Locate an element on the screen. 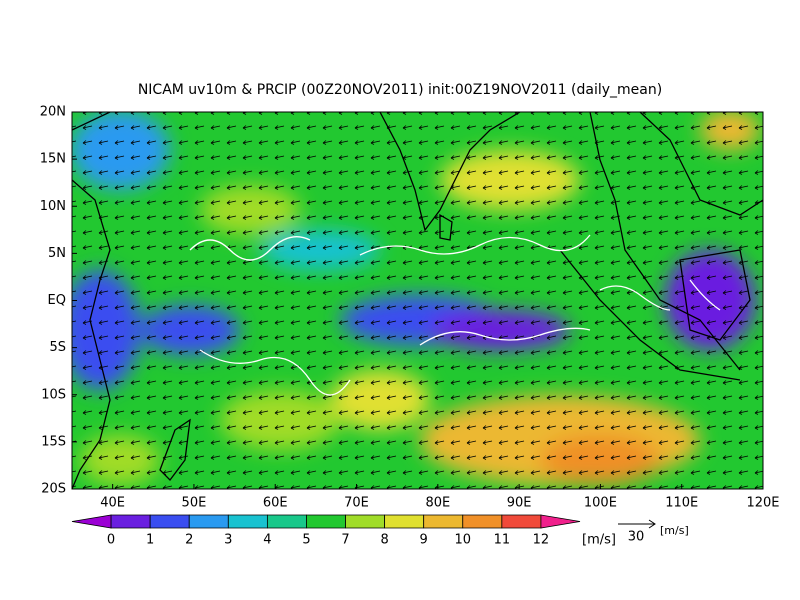 Image resolution: width=800 pixels, height=600 pixels. colorbar-label: 11 is located at coordinates (502, 540).